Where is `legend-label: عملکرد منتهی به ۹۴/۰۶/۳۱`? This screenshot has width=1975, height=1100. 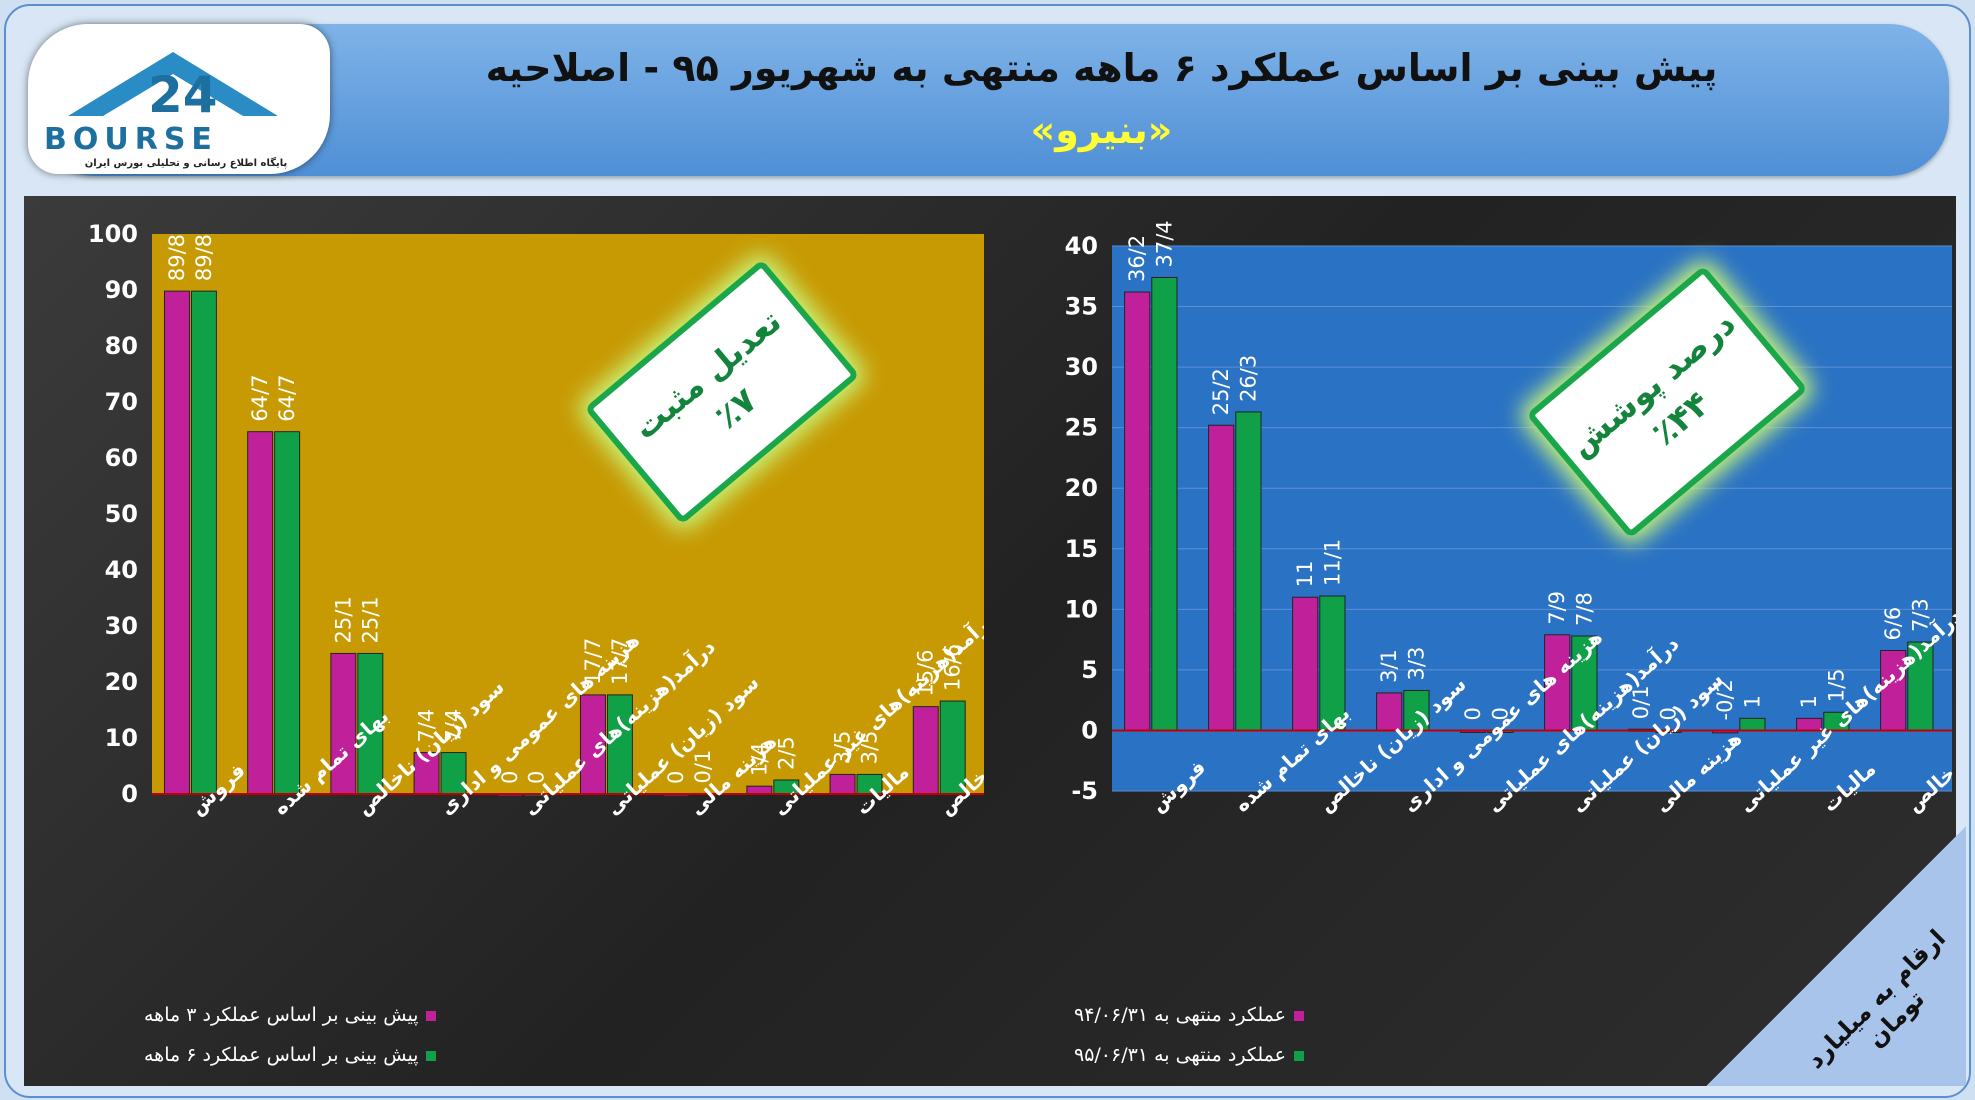 legend-label: عملکرد منتهی به ۹۴/۰۶/۳۱ is located at coordinates (1180, 1015).